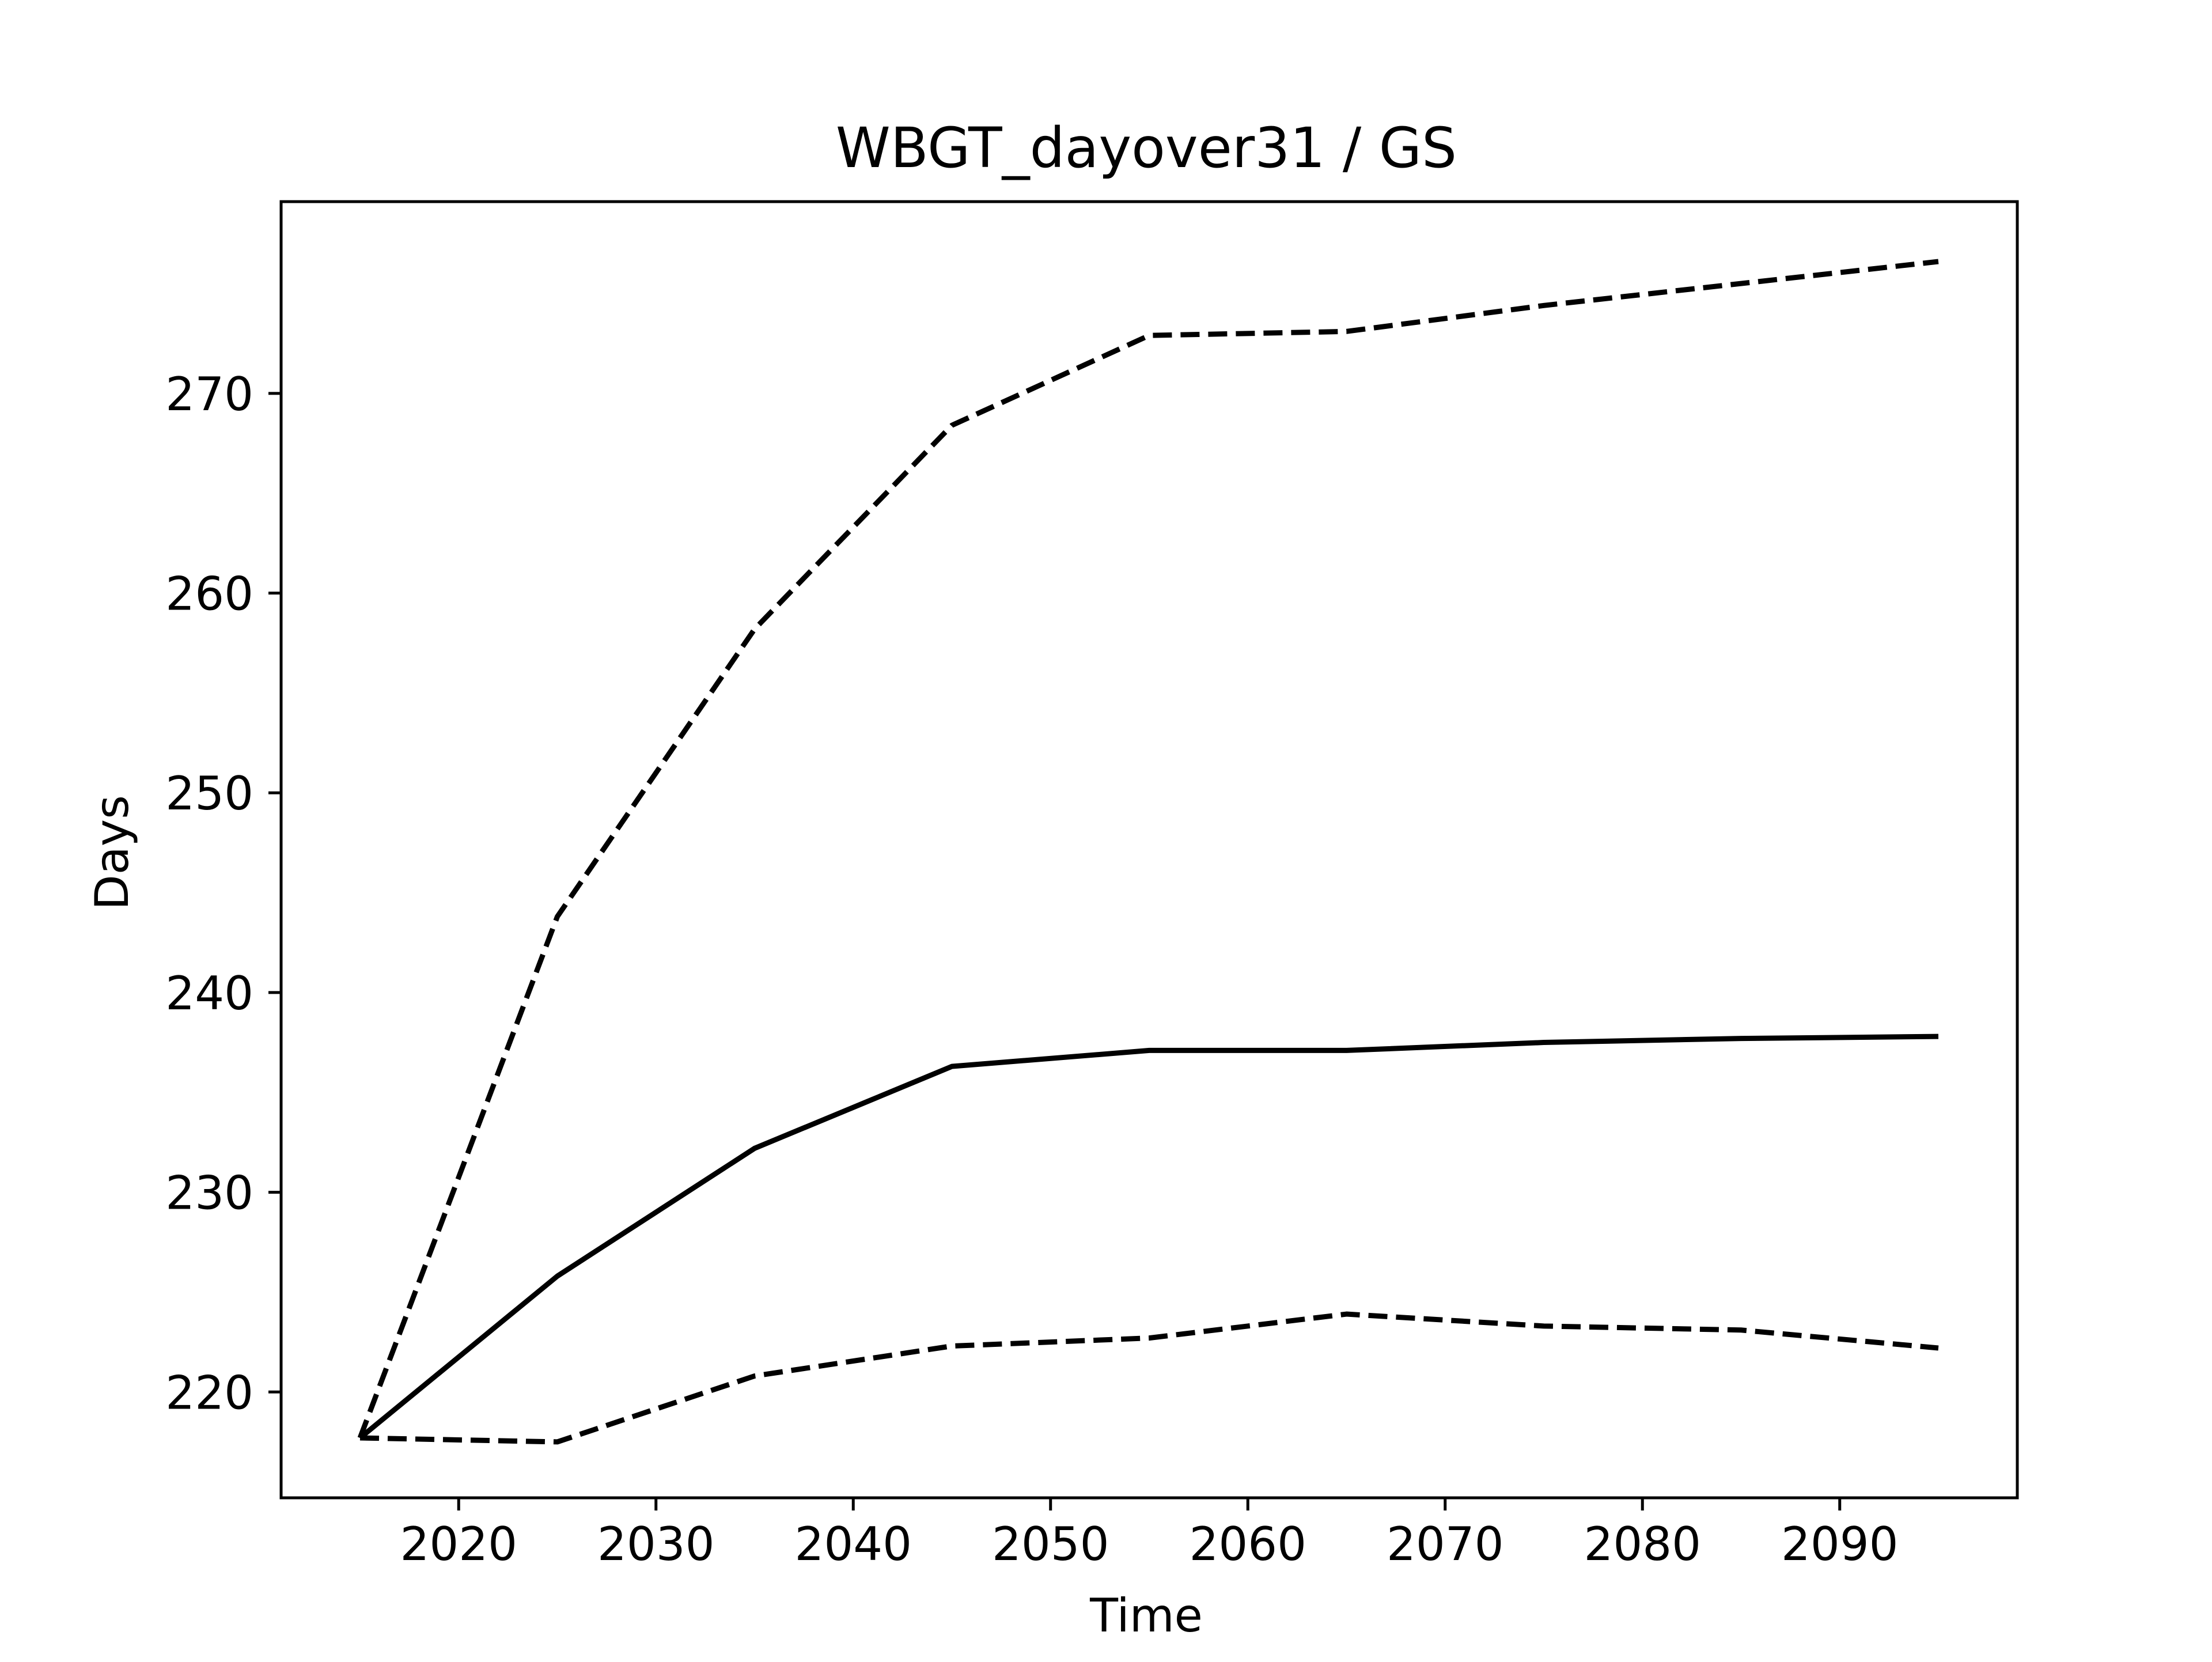 The height and width of the screenshot is (1662, 2212). I want to click on y-tick-label: 240, so click(209, 994).